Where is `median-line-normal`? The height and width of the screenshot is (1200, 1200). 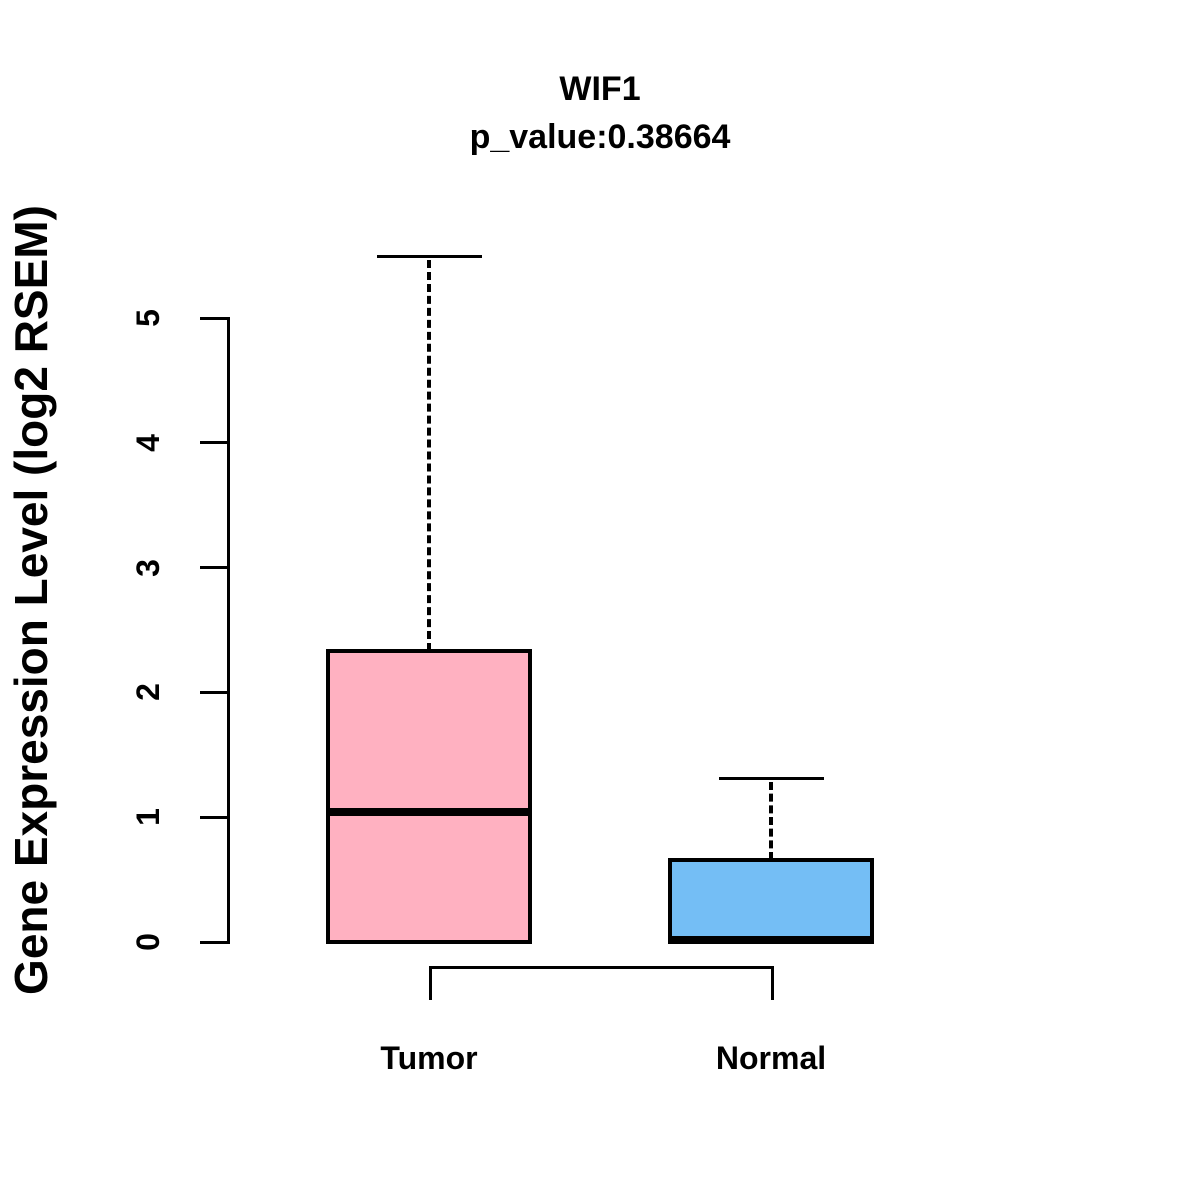
median-line-normal is located at coordinates (771, 939).